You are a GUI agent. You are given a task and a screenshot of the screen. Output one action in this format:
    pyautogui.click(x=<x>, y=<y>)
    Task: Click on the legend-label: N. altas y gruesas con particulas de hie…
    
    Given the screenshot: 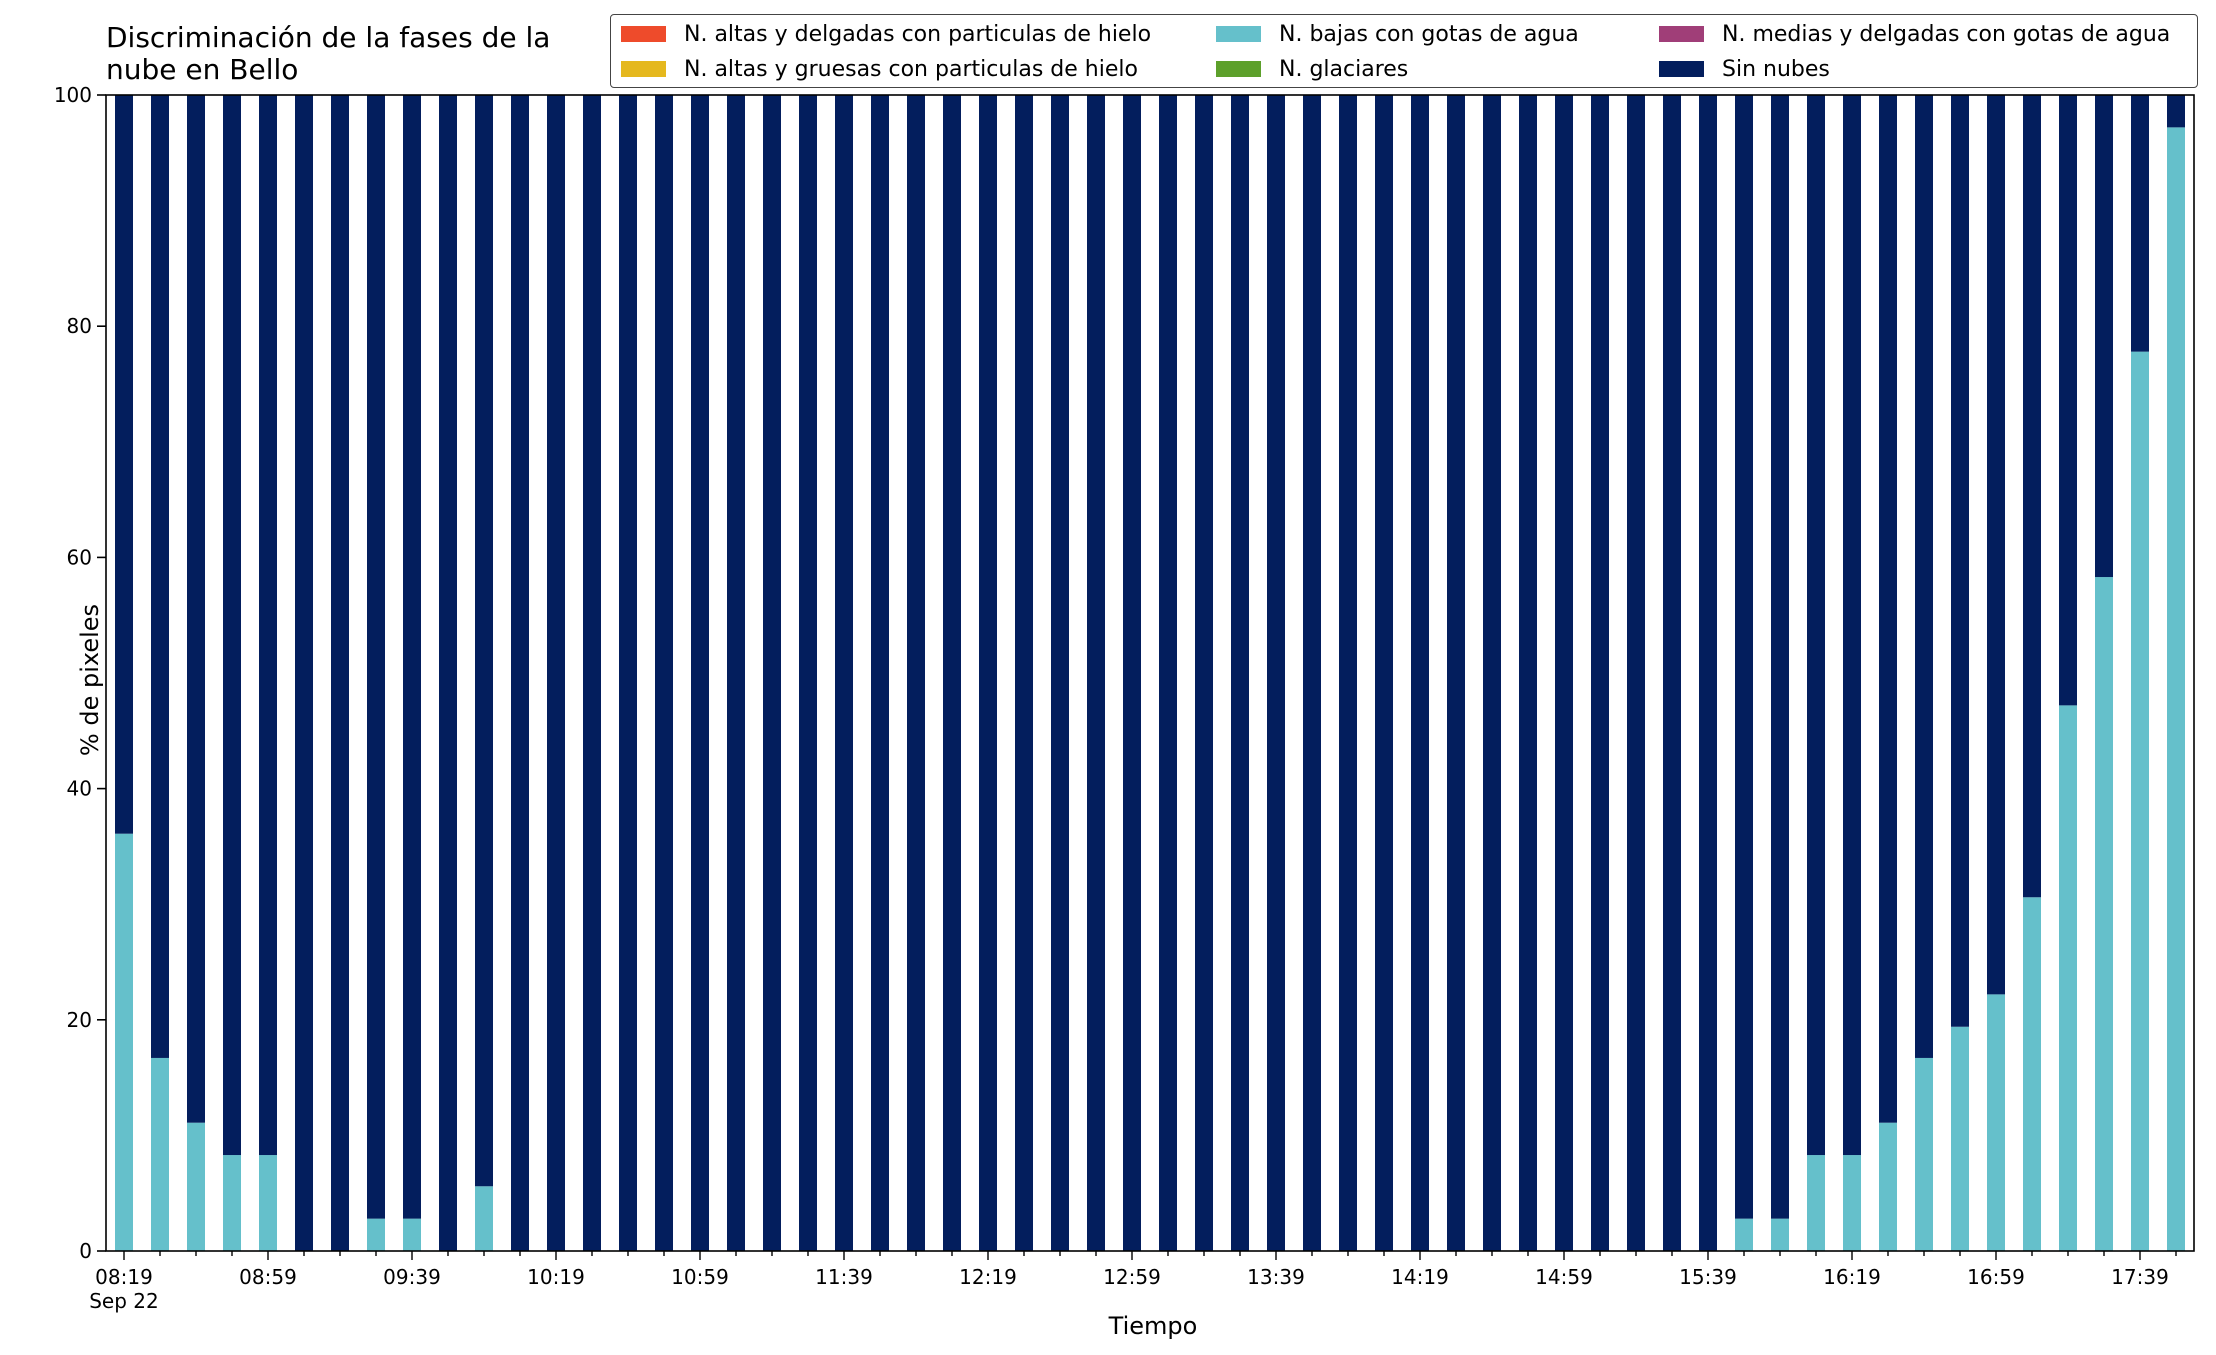 What is the action you would take?
    pyautogui.click(x=911, y=69)
    